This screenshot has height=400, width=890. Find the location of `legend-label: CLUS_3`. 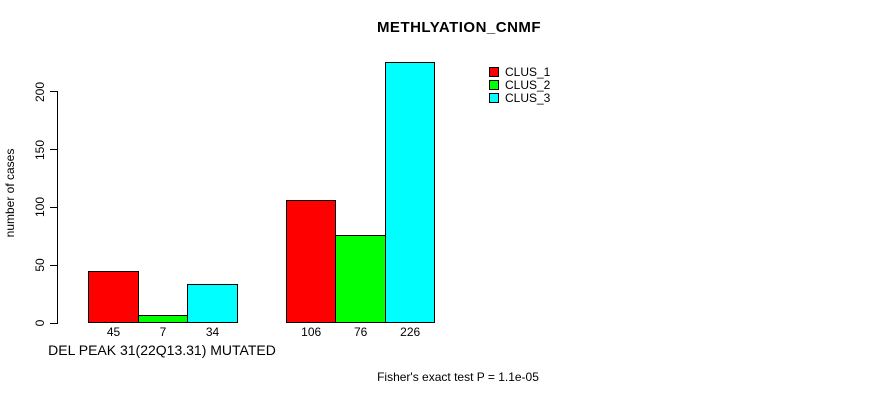

legend-label: CLUS_3 is located at coordinates (528, 98).